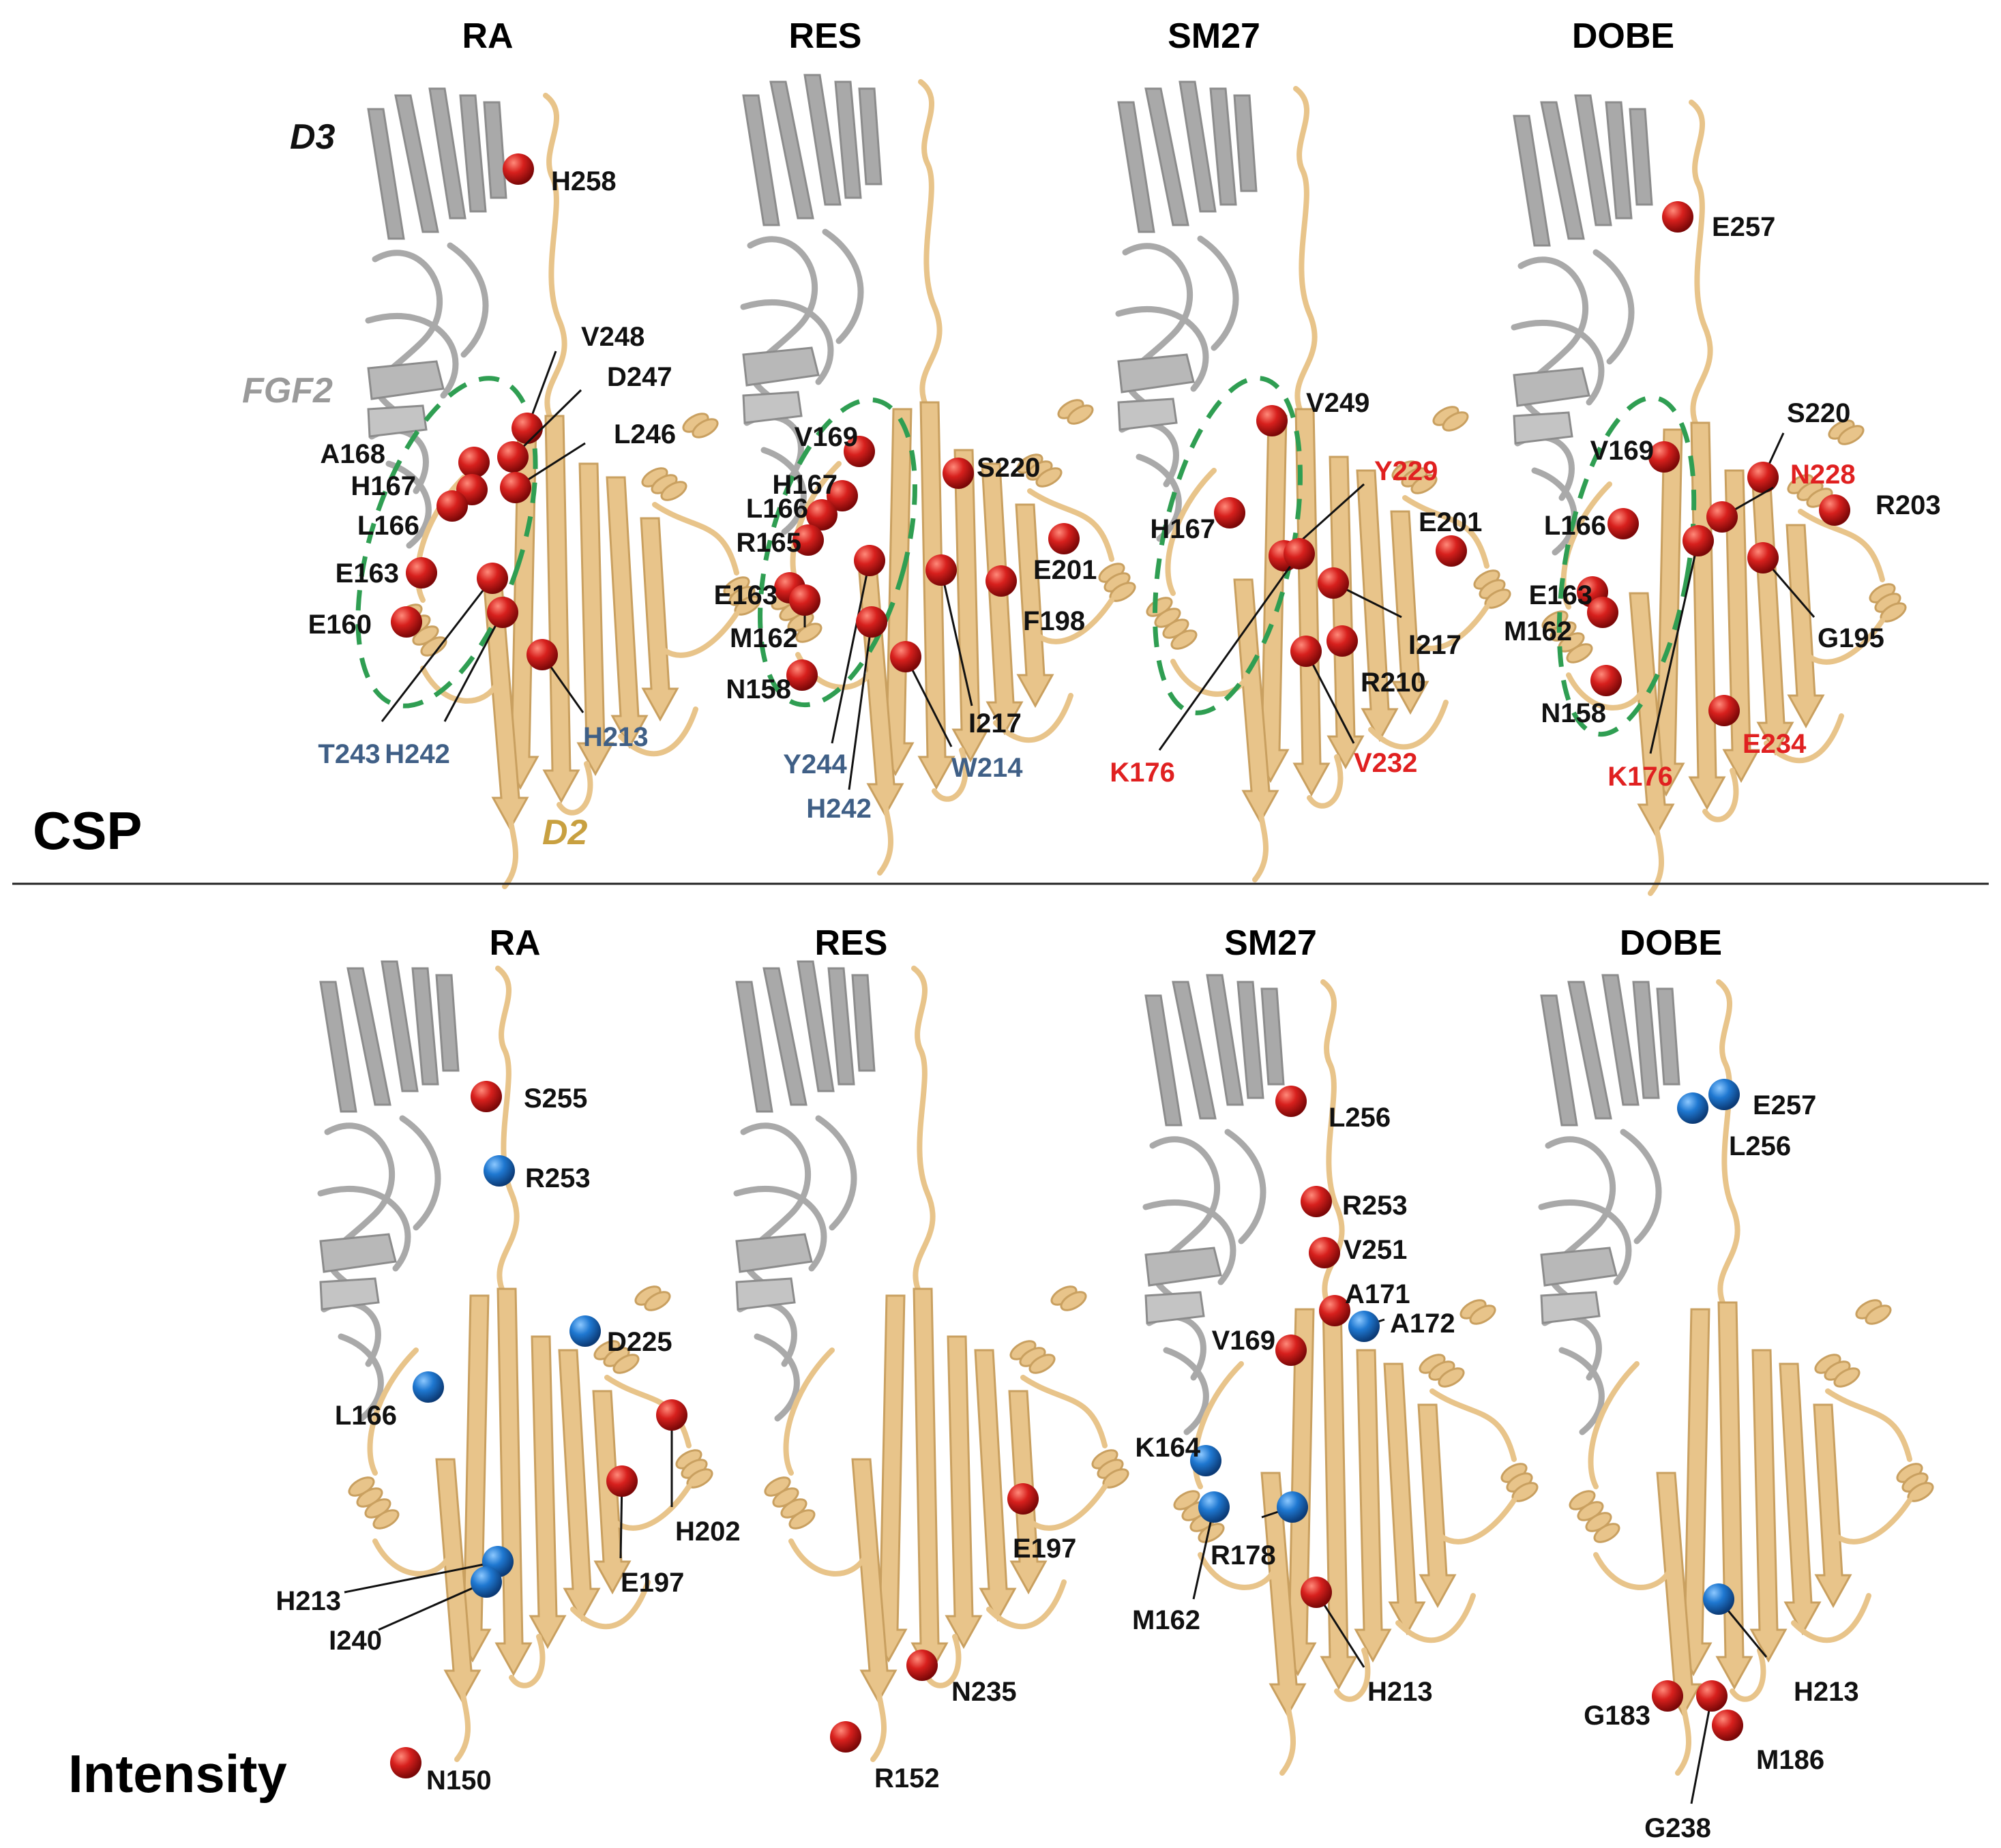  Describe the element at coordinates (1337, 403) in the screenshot. I see `residue-label: V249` at that location.